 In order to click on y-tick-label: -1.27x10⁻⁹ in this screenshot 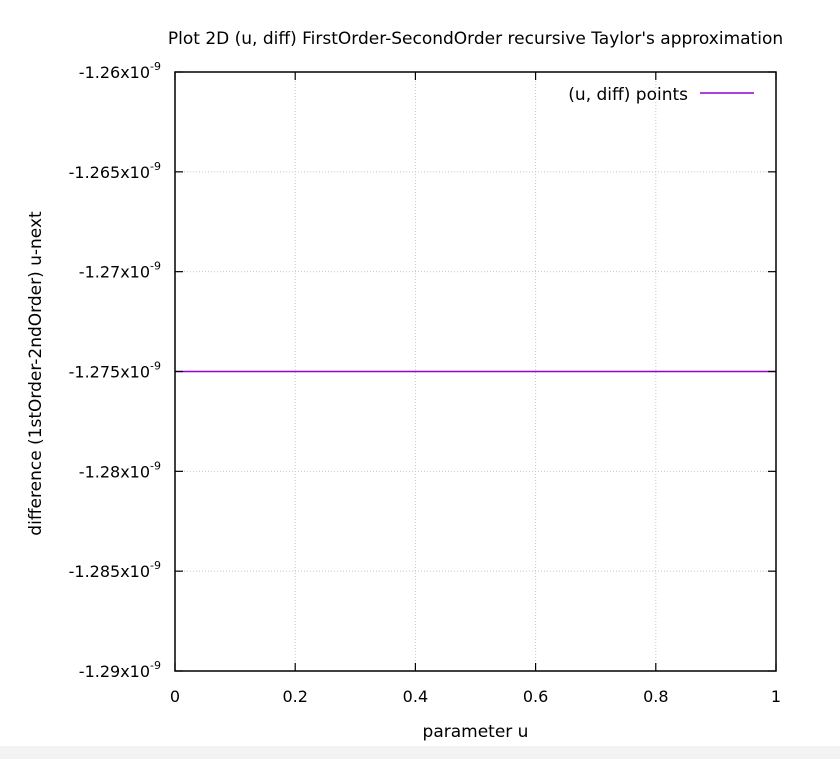, I will do `click(120, 271)`.